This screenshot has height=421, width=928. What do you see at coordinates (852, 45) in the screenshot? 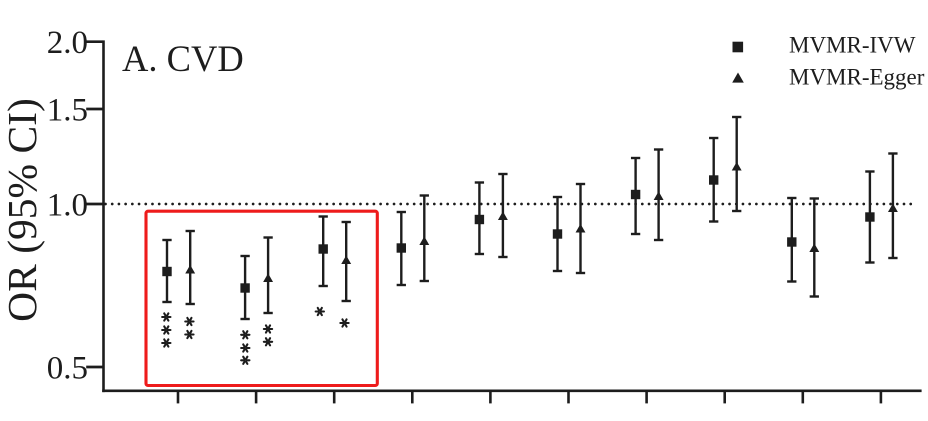
I see `svg-text: MVMR-IVW` at bounding box center [852, 45].